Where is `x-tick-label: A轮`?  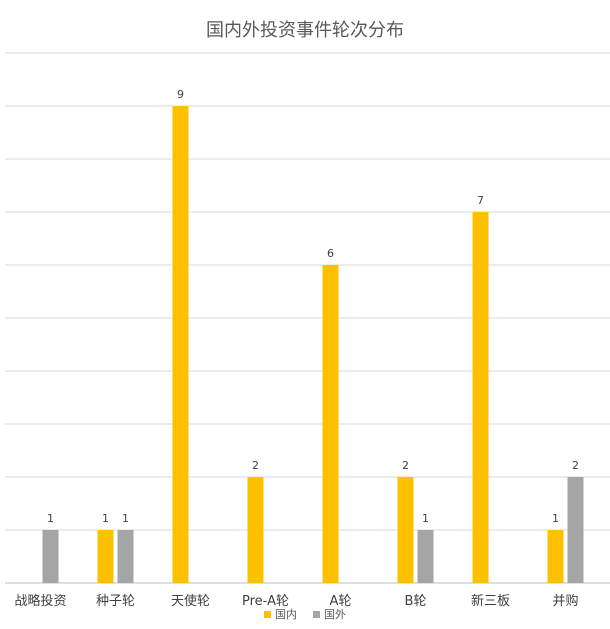
x-tick-label: A轮 is located at coordinates (341, 601).